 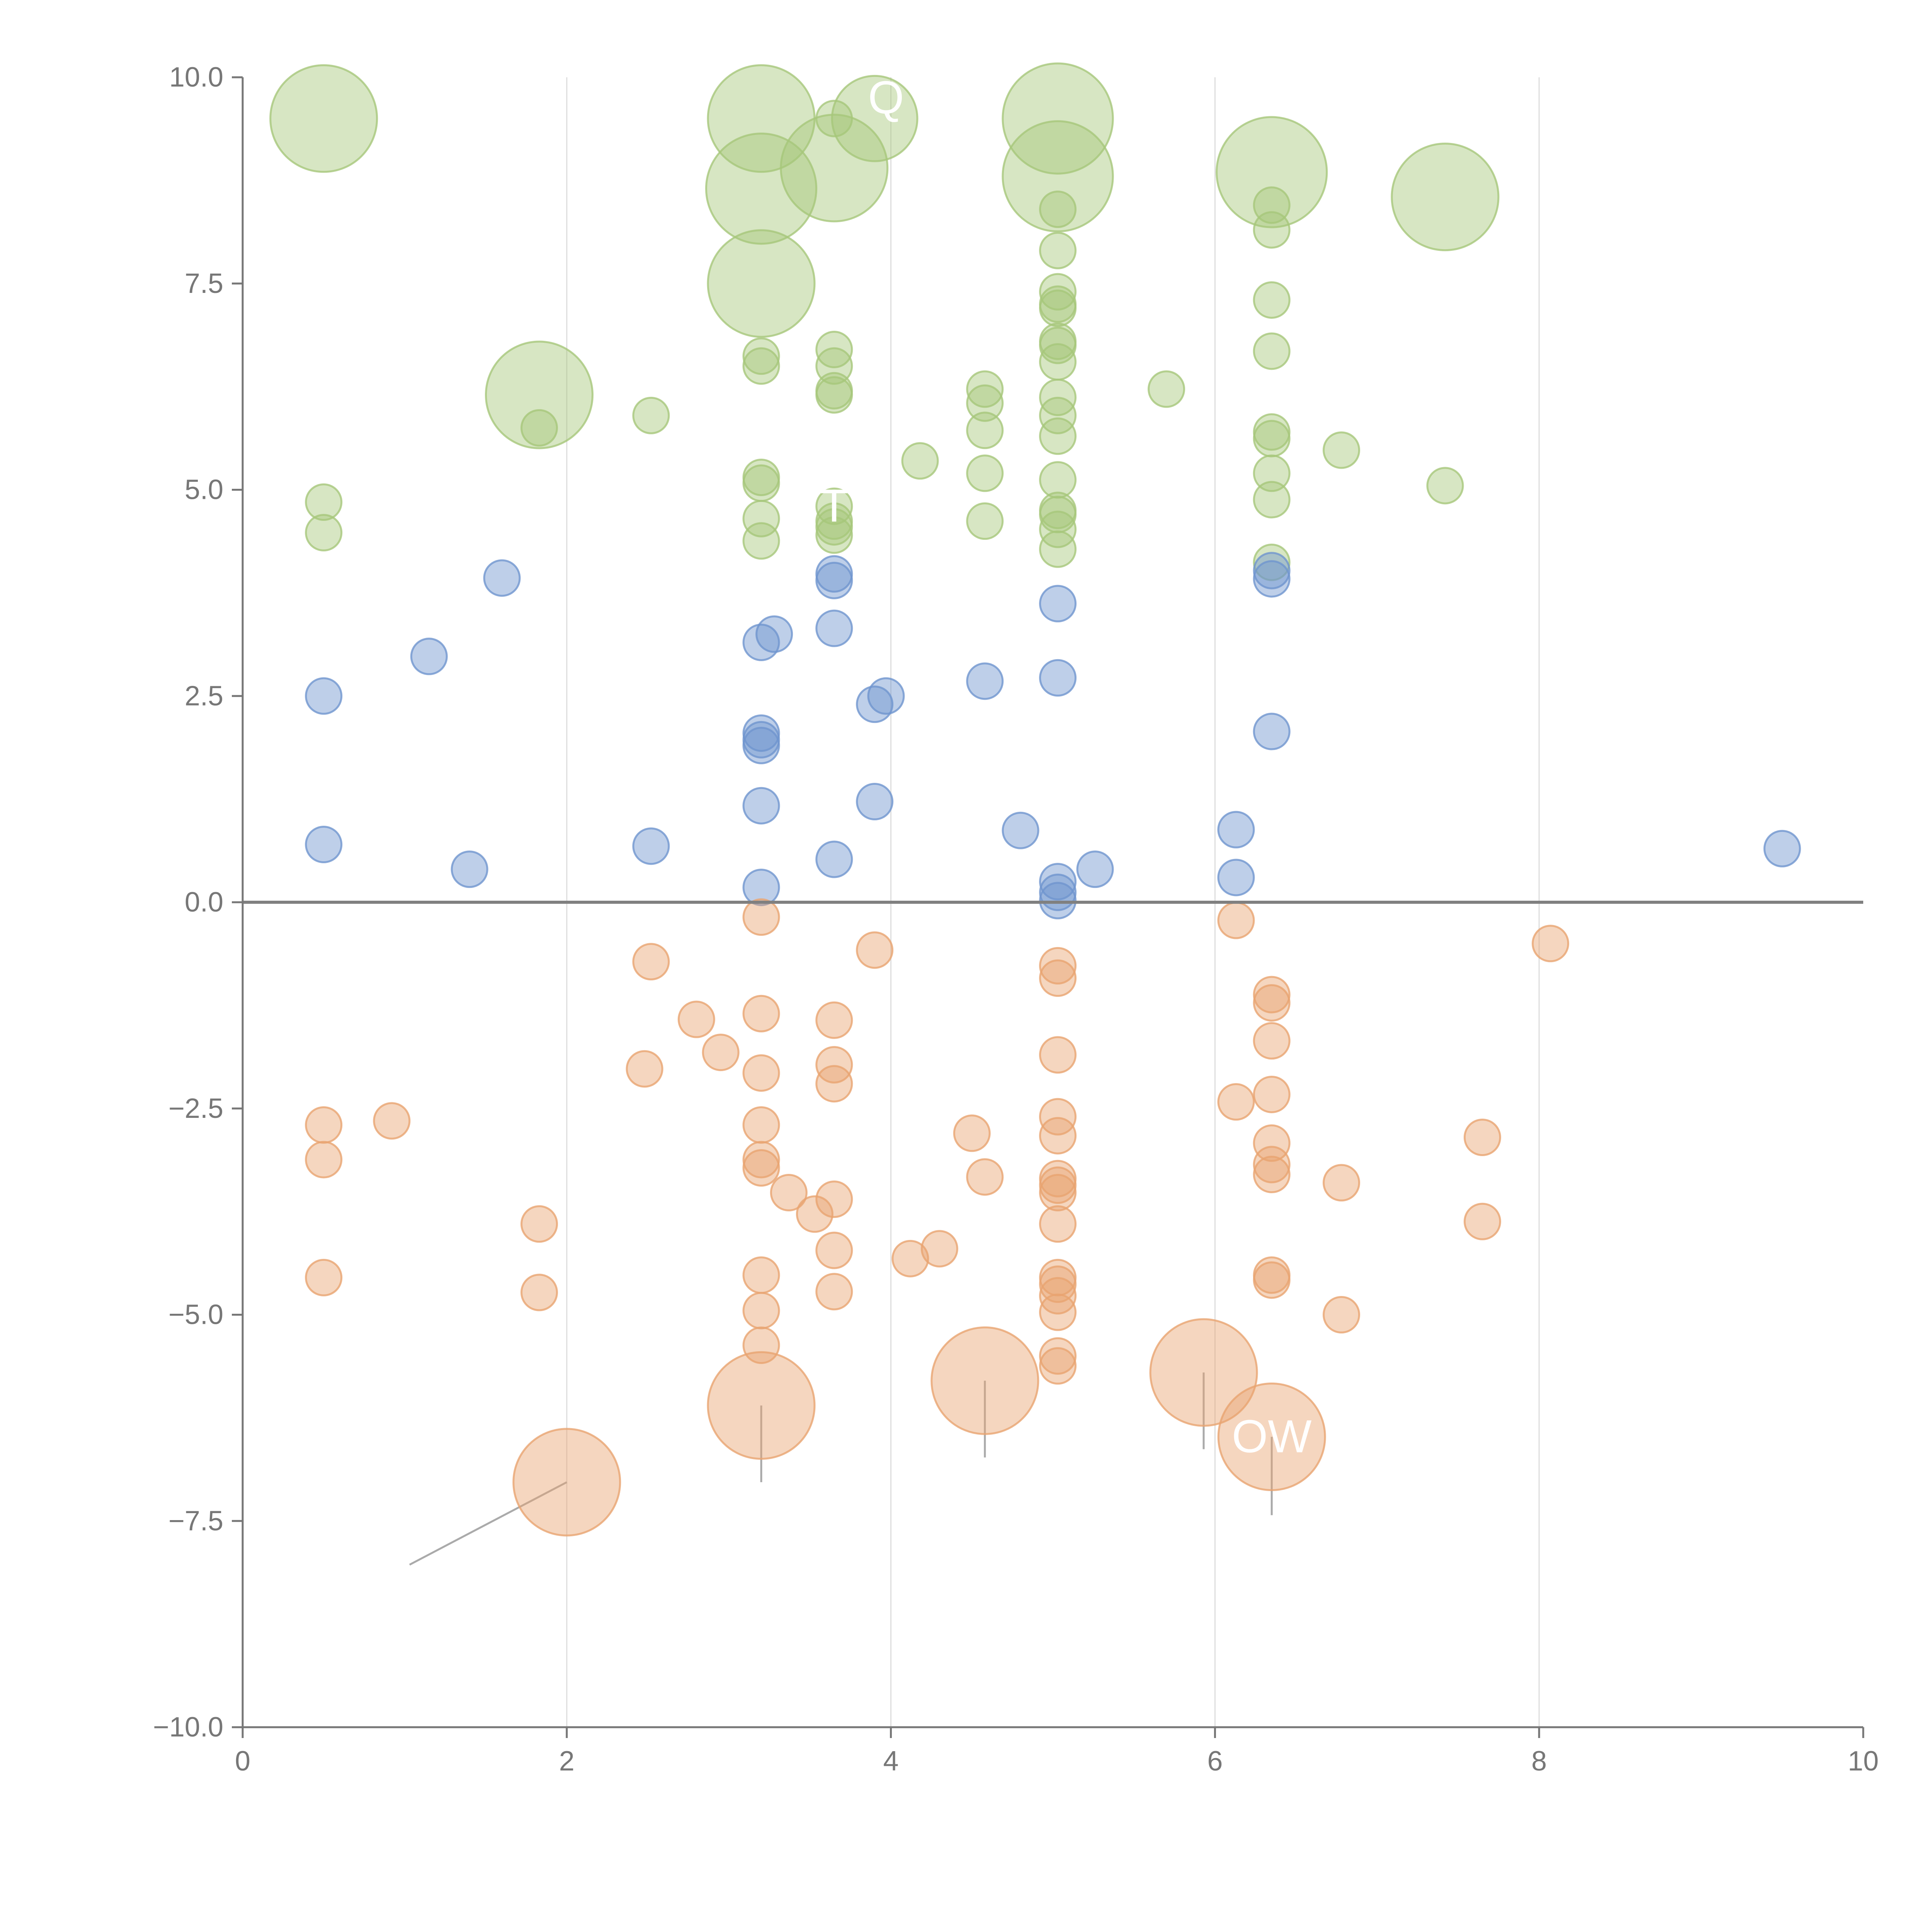 I want to click on point-label-1: T, so click(x=834, y=506).